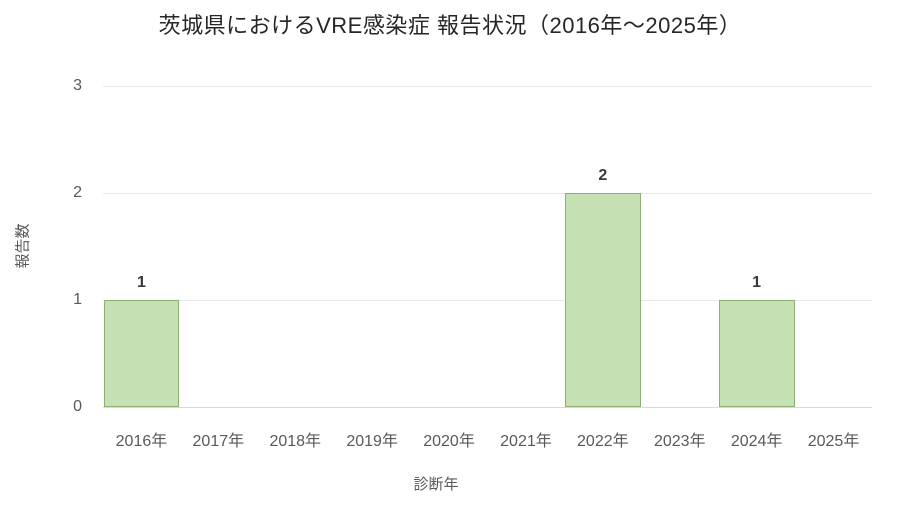 The height and width of the screenshot is (513, 900). Describe the element at coordinates (487, 407) in the screenshot. I see `x-axis-line` at that location.